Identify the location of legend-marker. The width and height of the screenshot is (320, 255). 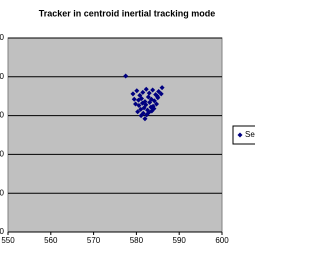
(240, 135).